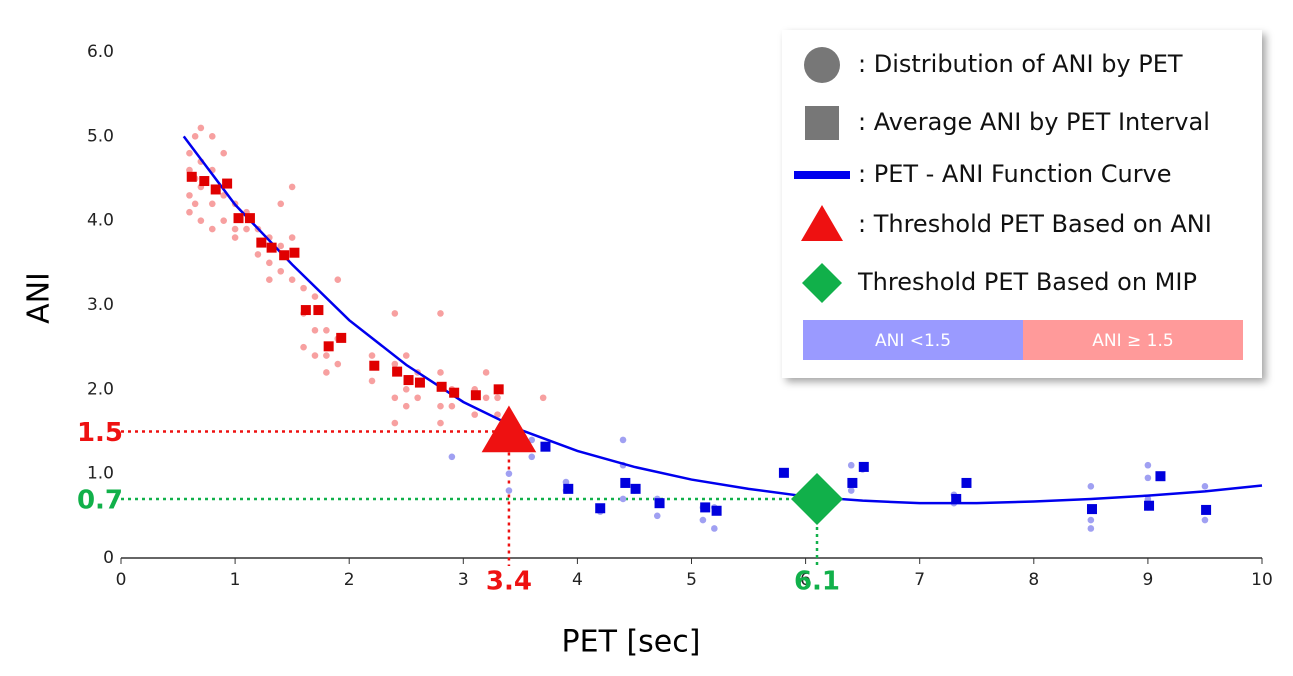  Describe the element at coordinates (817, 582) in the screenshot. I see `threshold-x-label: 6.1` at that location.